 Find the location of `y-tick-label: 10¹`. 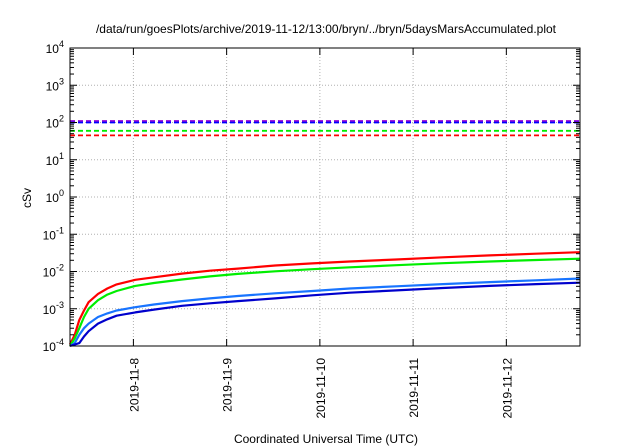

y-tick-label: 10¹ is located at coordinates (55, 159).